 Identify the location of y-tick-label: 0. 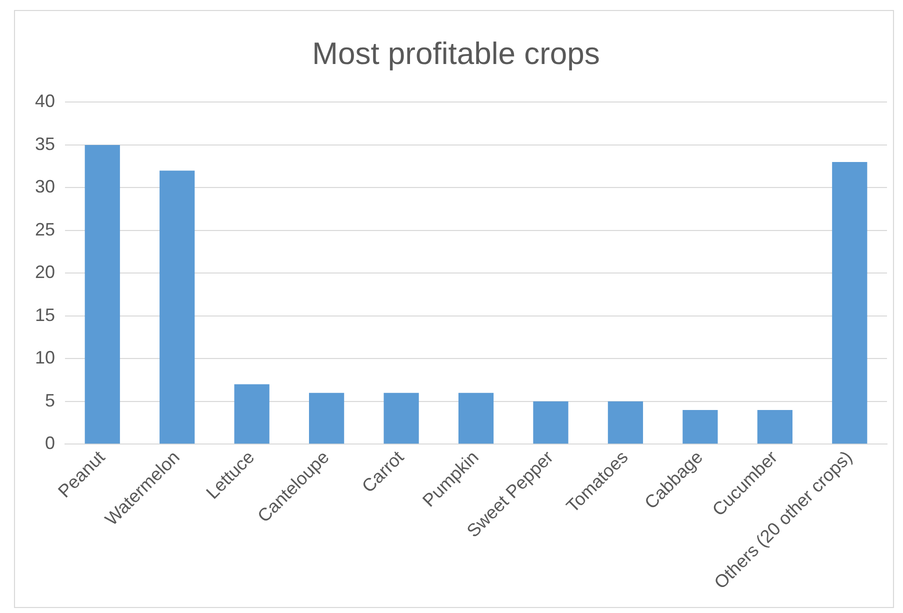
(50, 443).